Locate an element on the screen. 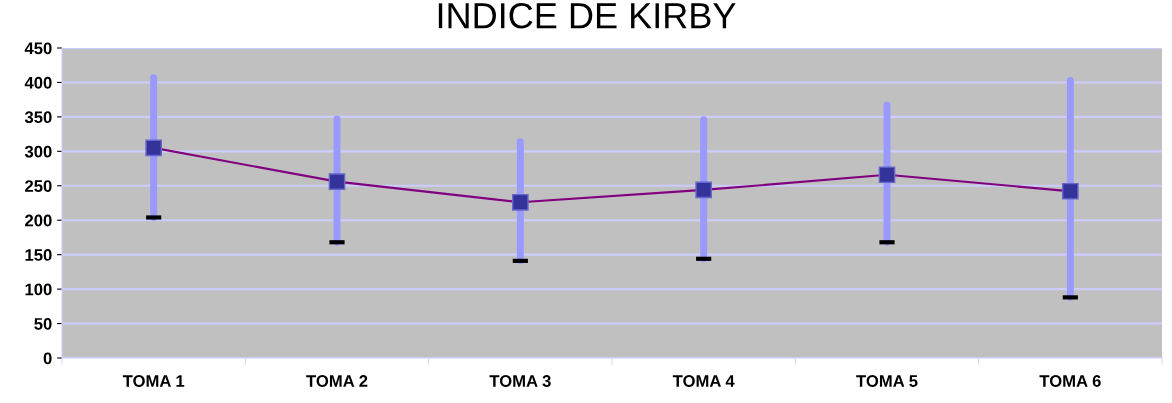 This screenshot has width=1172, height=403. y-tick-label: 450 is located at coordinates (38, 48).